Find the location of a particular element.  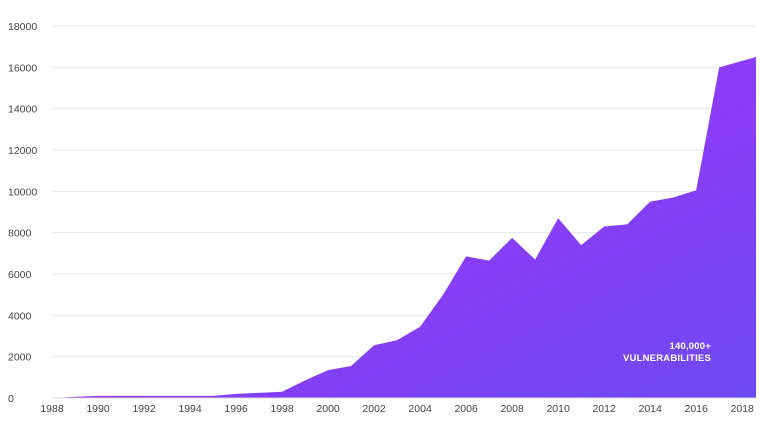

x-tick-label: 1996 is located at coordinates (236, 409).